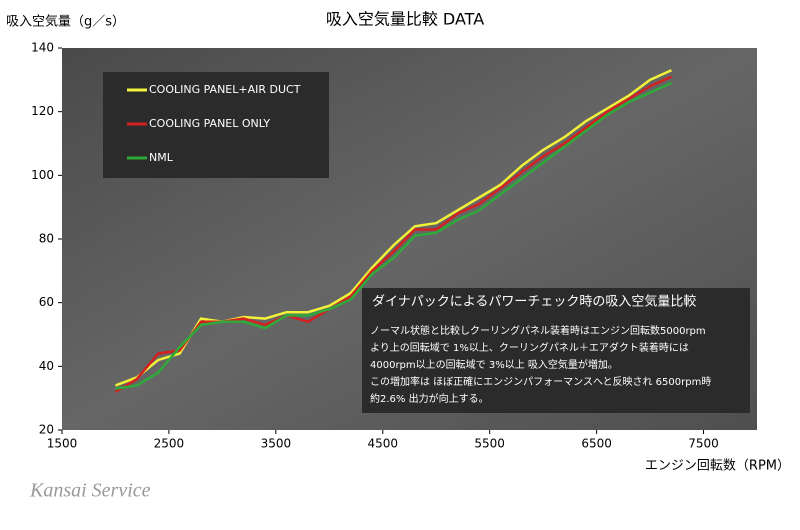 The height and width of the screenshot is (530, 800). Describe the element at coordinates (538, 330) in the screenshot. I see `annotation-line: ノーマル状態と比較しクーリングパネル装着時はエンジン回転数5000rpm` at that location.